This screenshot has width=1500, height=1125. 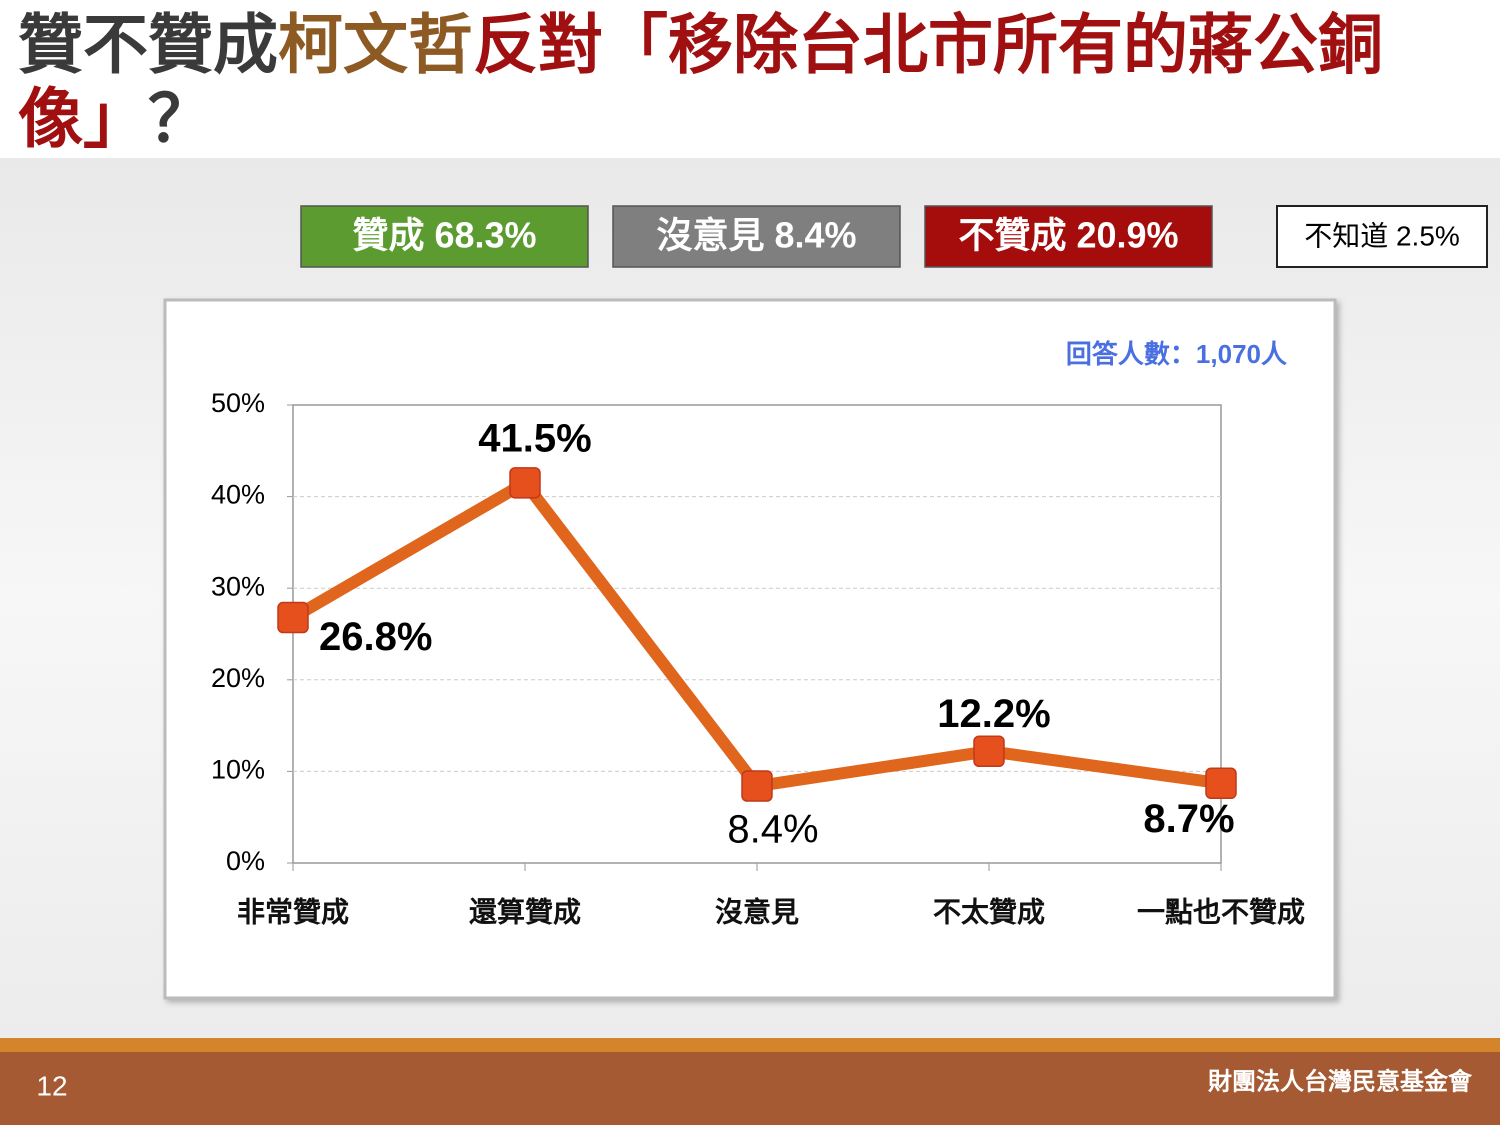 What do you see at coordinates (238, 403) in the screenshot?
I see `y-tick-label: 50%` at bounding box center [238, 403].